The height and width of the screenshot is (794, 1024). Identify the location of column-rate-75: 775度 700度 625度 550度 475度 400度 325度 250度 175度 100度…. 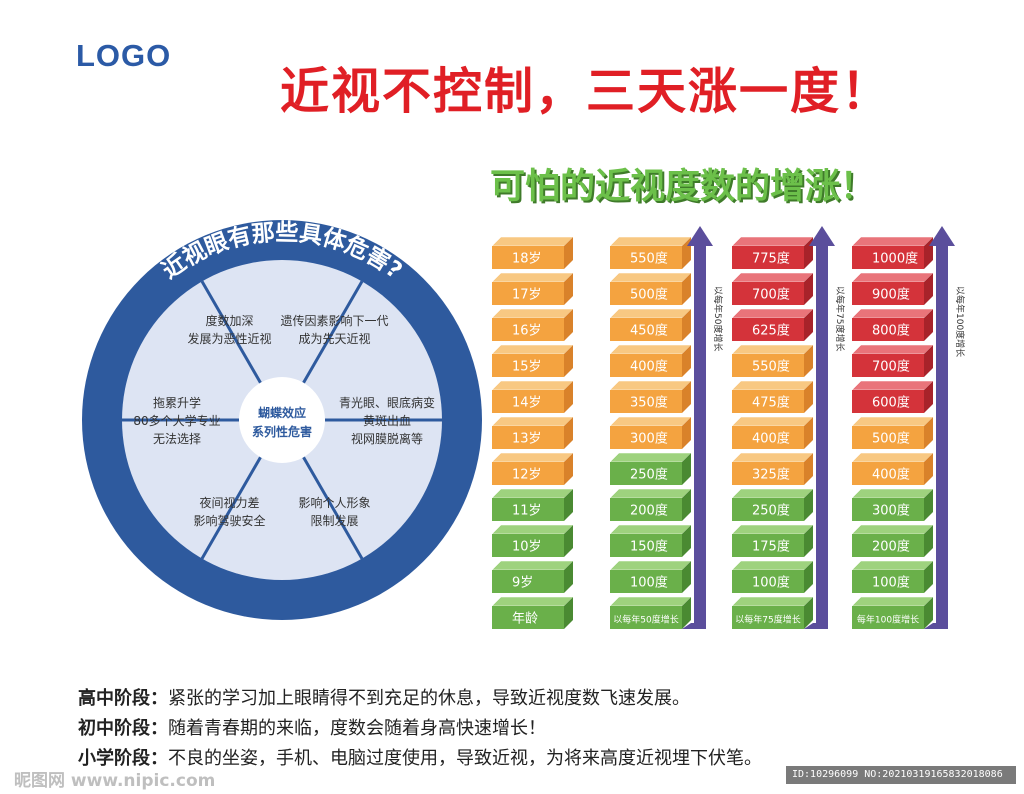
(788, 427).